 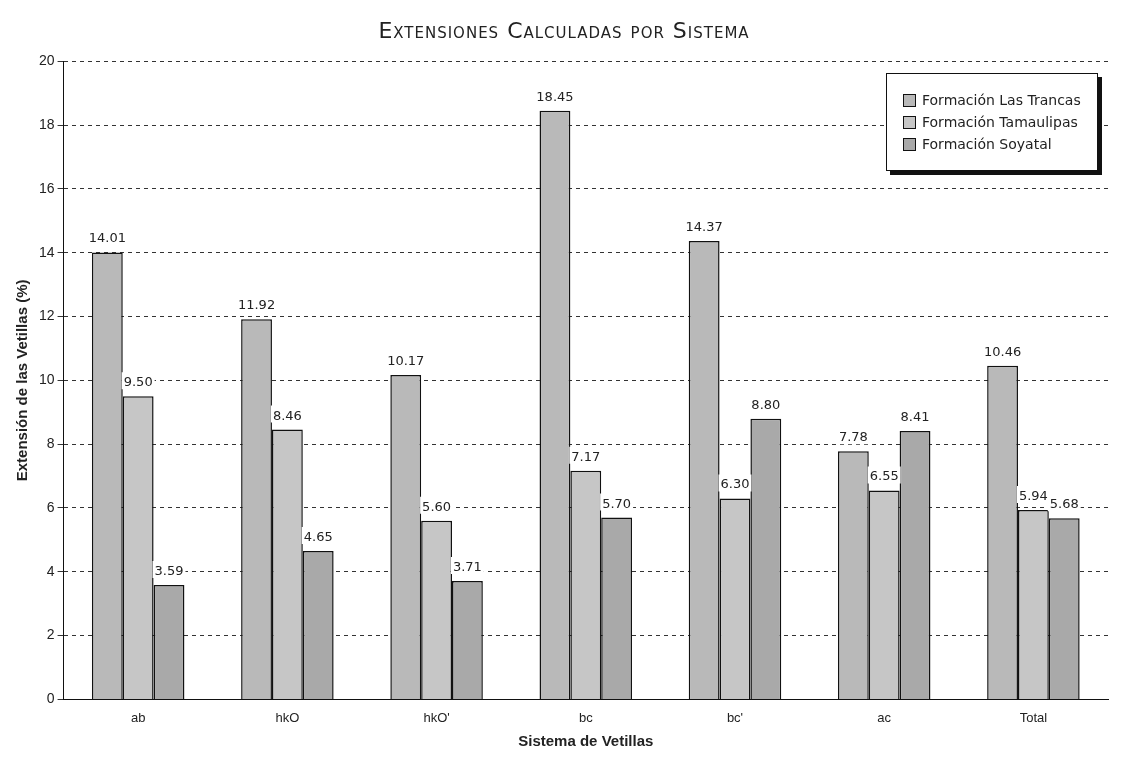 I want to click on data-label: 8.46, so click(x=287, y=415).